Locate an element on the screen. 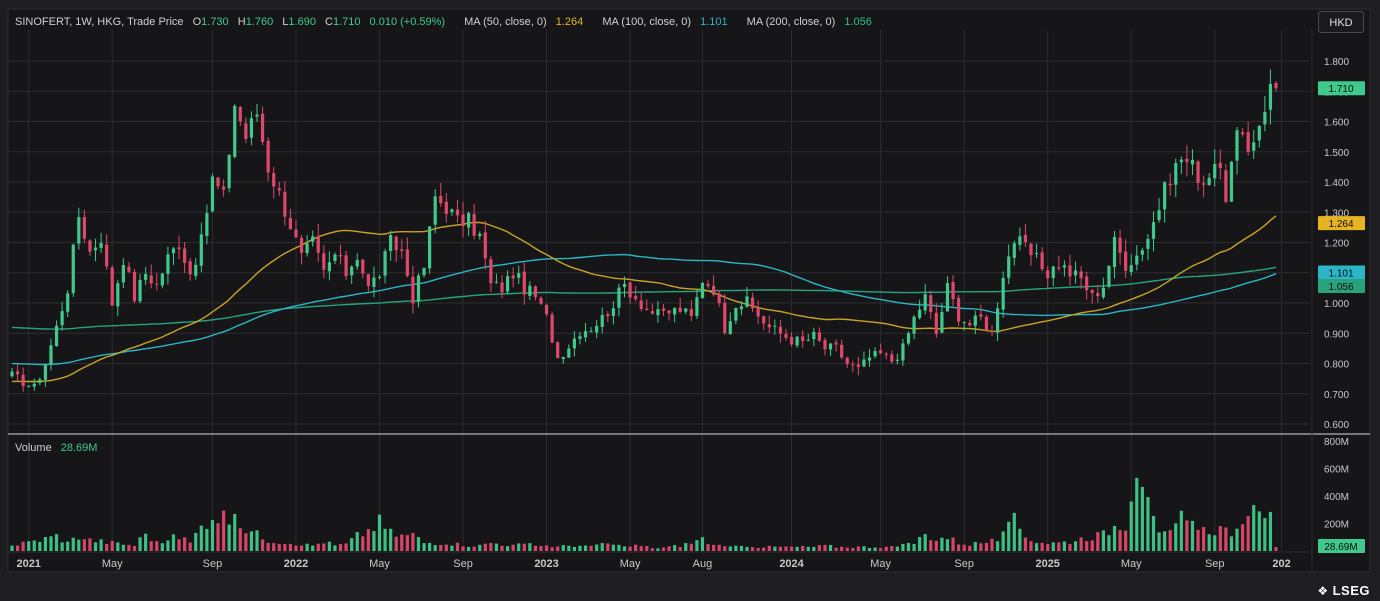 Image resolution: width=1380 pixels, height=601 pixels. brand-logo: ❖ LSEG is located at coordinates (1343, 590).